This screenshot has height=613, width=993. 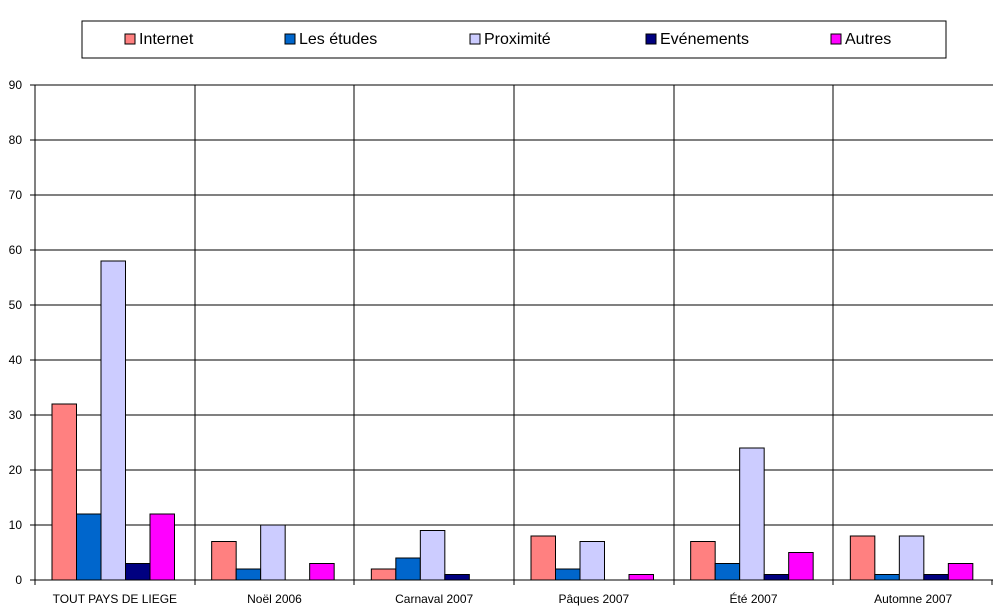 What do you see at coordinates (641, 577) in the screenshot?
I see `bar-autres-paques-2007` at bounding box center [641, 577].